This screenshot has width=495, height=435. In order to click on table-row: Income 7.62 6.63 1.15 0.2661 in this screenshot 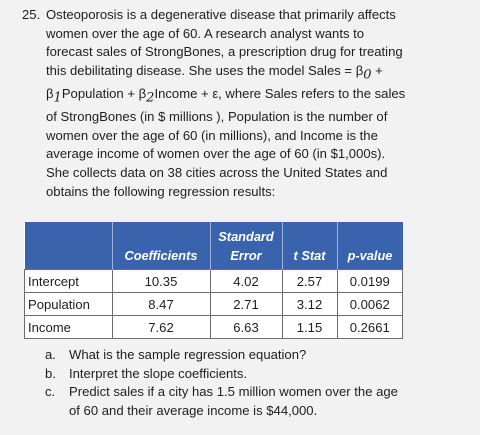, I will do `click(213, 327)`.